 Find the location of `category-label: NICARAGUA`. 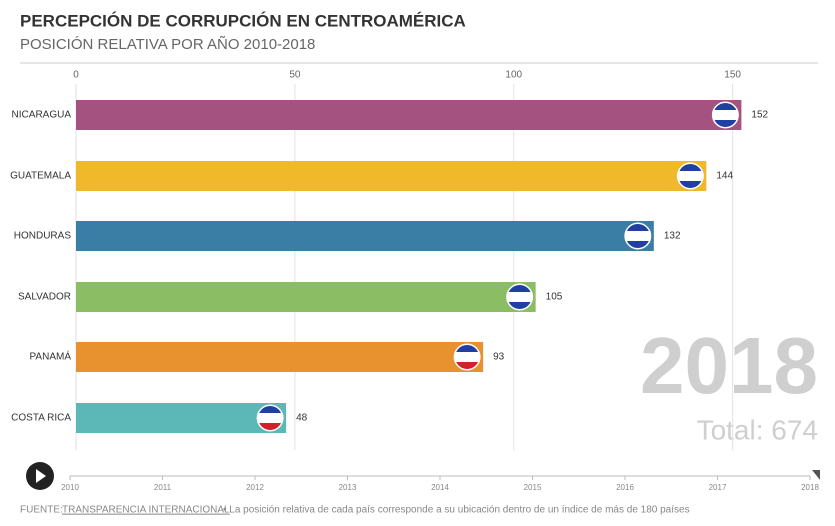

category-label: NICARAGUA is located at coordinates (42, 115).